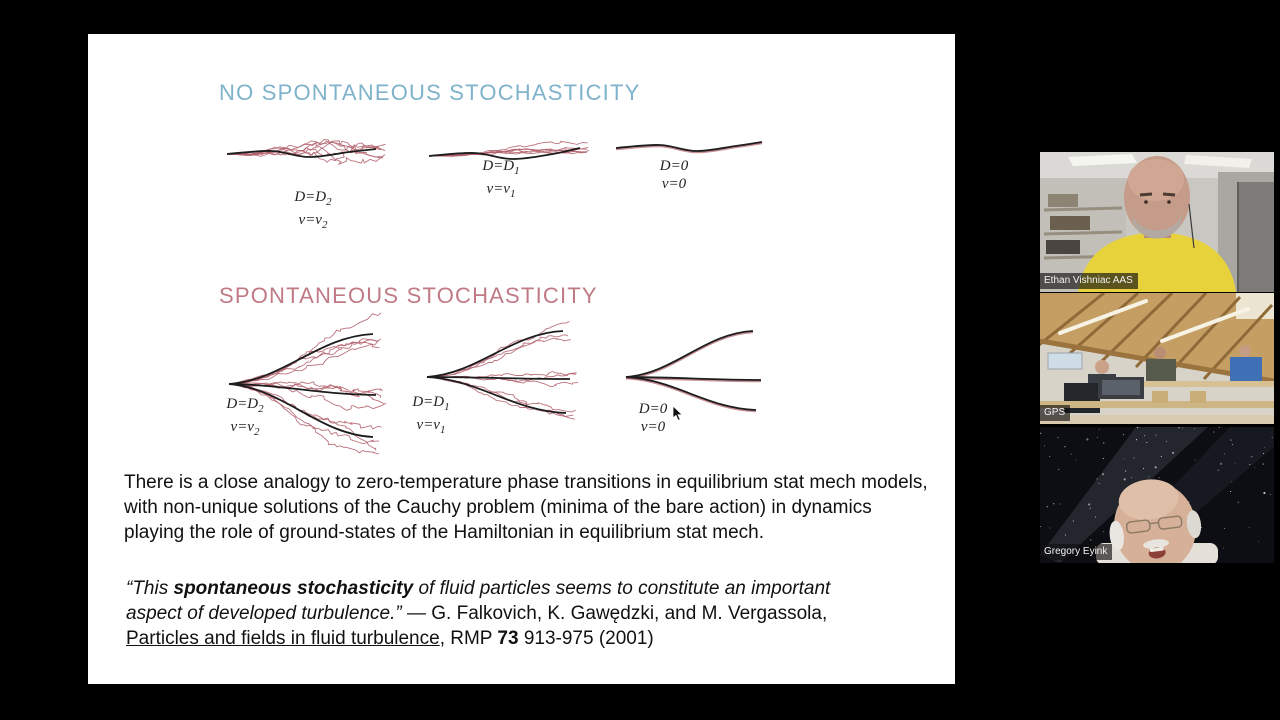 The image size is (1280, 720). What do you see at coordinates (653, 418) in the screenshot?
I see `diagram-label-bot-d0: D=0 v=0` at bounding box center [653, 418].